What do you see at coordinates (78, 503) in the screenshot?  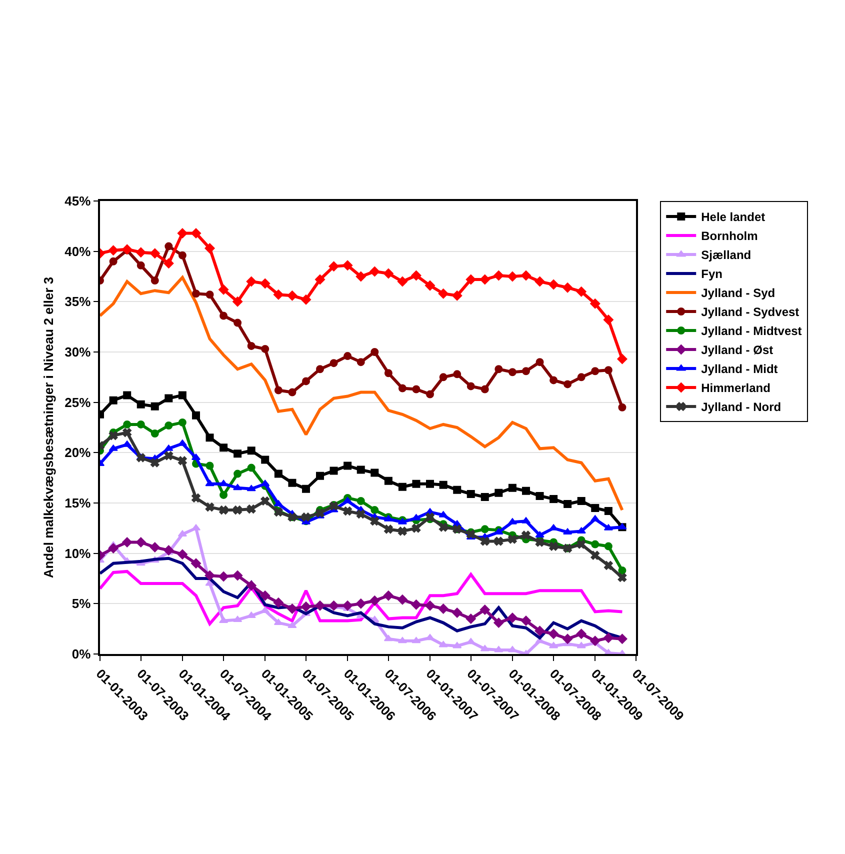 I see `y-tick-label: 15%` at bounding box center [78, 503].